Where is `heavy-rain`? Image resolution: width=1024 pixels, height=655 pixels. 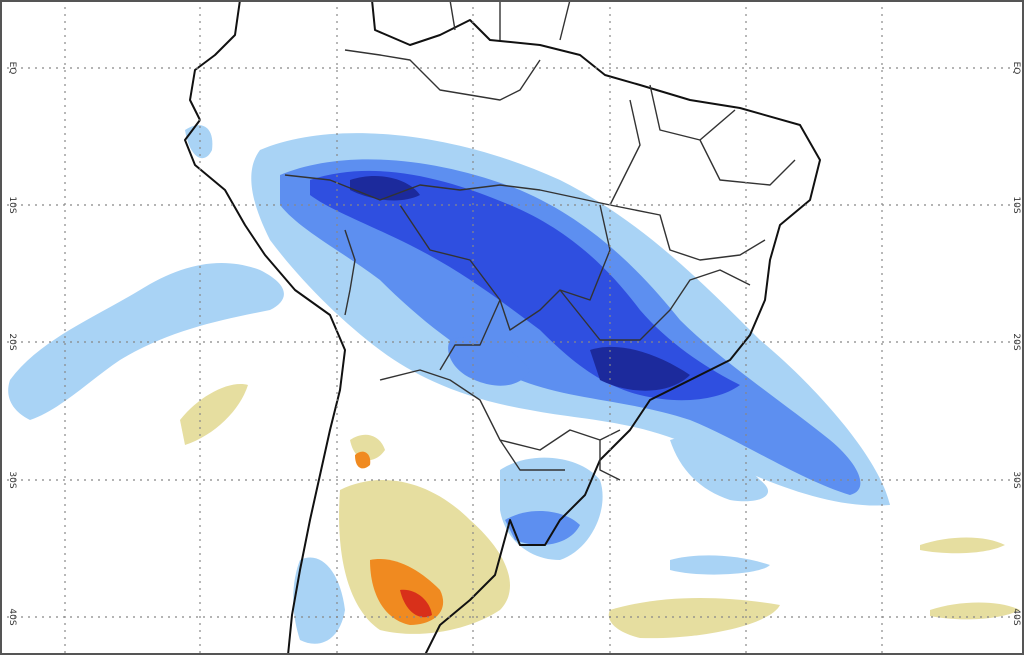 heavy-rain is located at coordinates (525, 285).